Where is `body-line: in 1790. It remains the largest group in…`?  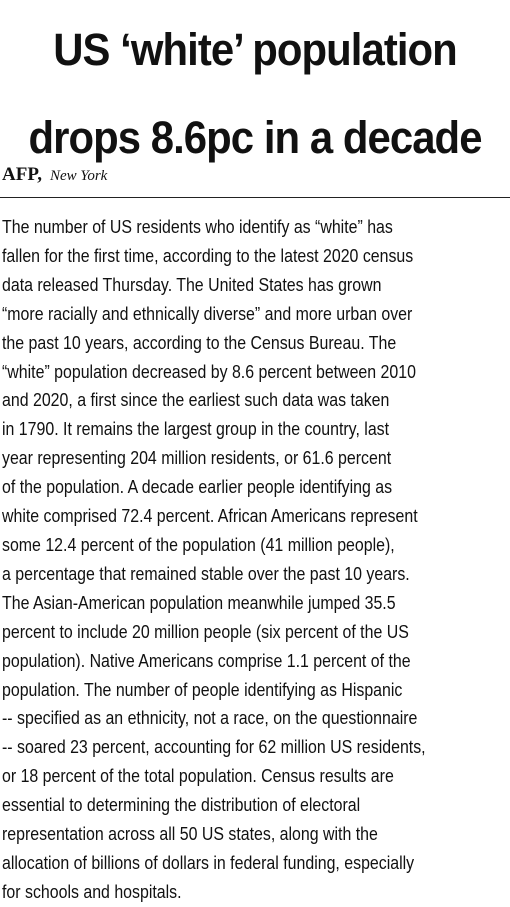 body-line: in 1790. It remains the largest group in… is located at coordinates (196, 429).